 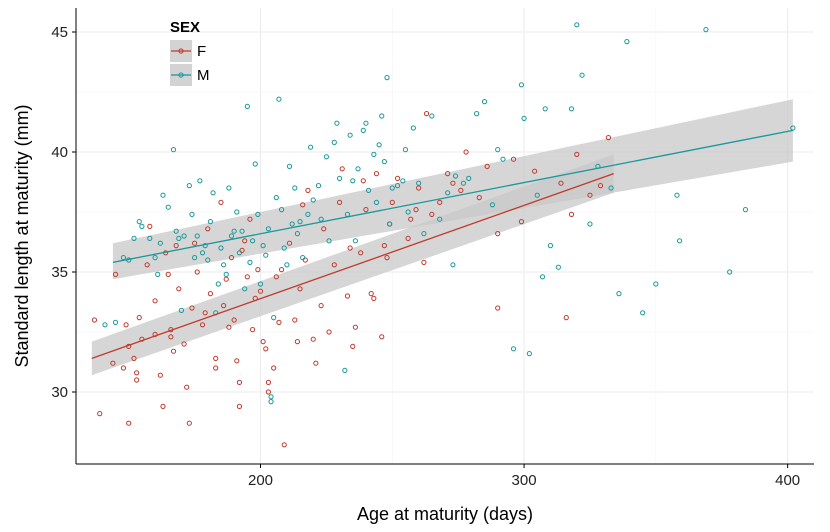 What do you see at coordinates (203, 75) in the screenshot?
I see `legend-label-m: M` at bounding box center [203, 75].